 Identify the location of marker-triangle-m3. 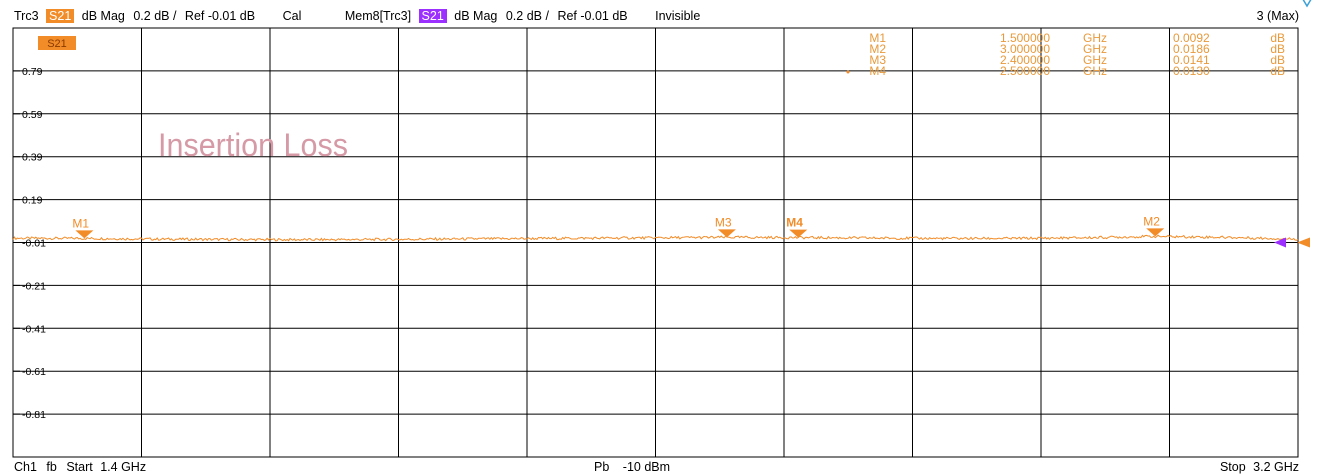
(726, 233).